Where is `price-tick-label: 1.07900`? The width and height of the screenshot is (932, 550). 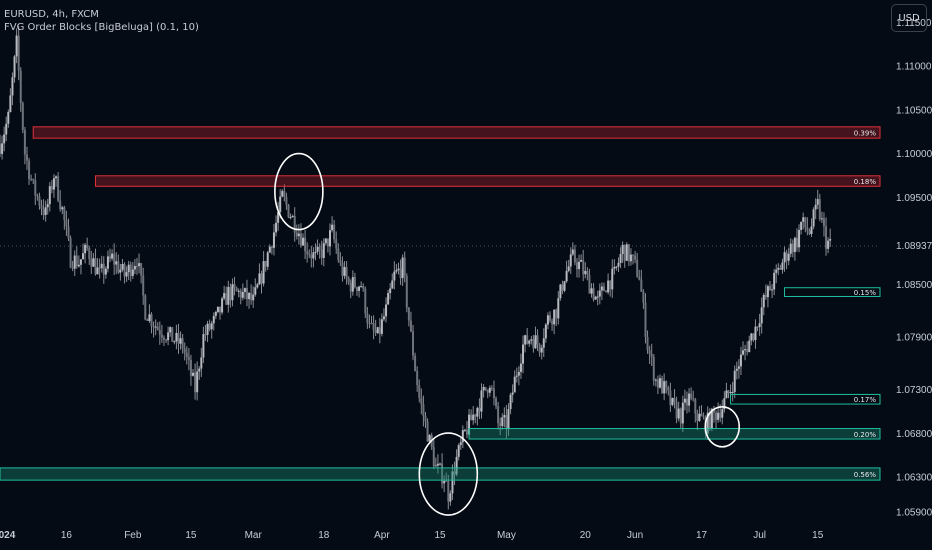
price-tick-label: 1.07900 is located at coordinates (914, 338).